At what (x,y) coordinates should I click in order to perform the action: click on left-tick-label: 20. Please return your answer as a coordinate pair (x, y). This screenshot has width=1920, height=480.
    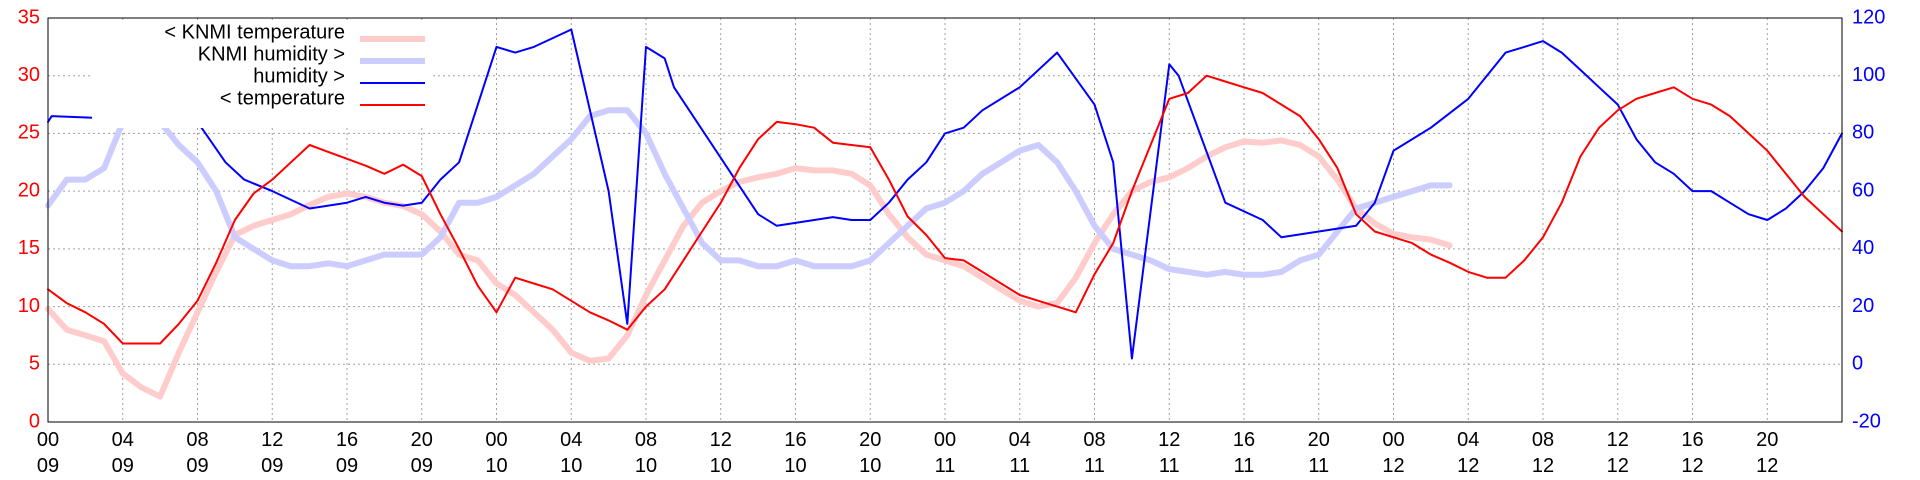
    Looking at the image, I should click on (29, 190).